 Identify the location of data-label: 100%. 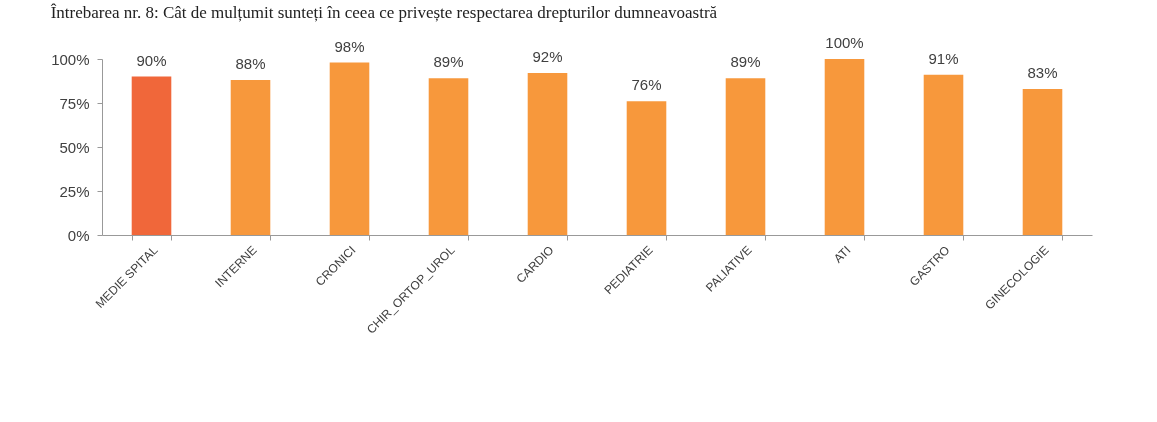
(844, 42).